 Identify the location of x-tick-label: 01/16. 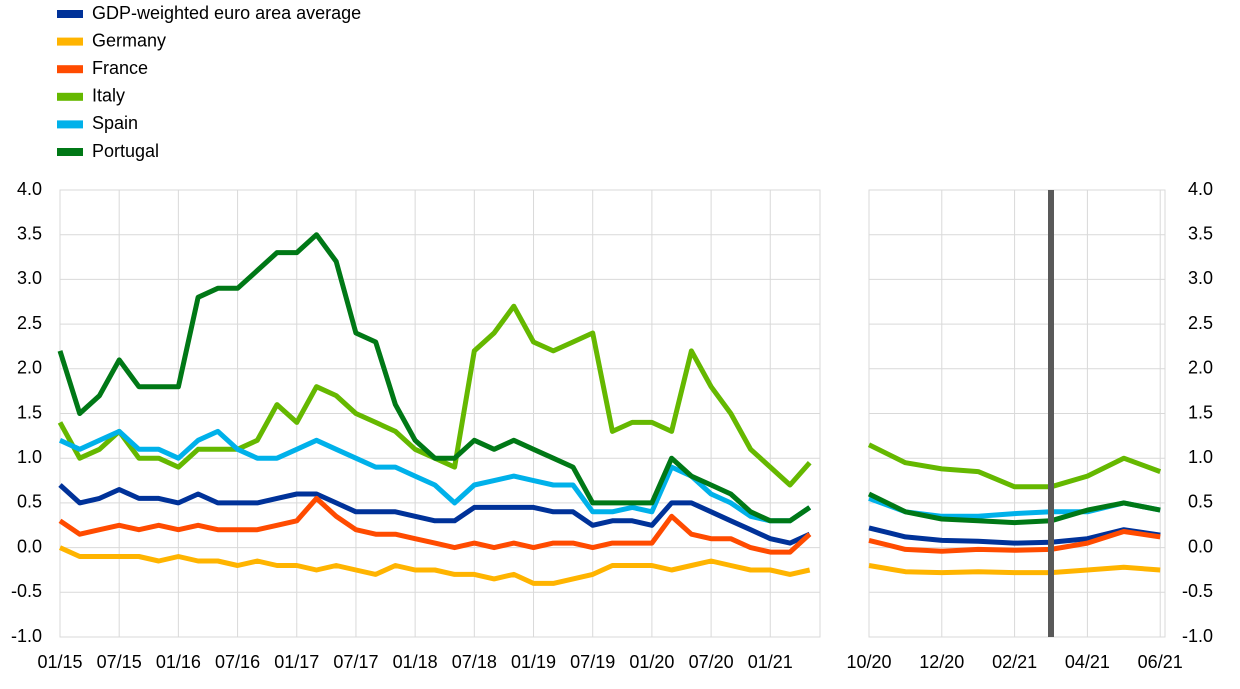
(178, 662).